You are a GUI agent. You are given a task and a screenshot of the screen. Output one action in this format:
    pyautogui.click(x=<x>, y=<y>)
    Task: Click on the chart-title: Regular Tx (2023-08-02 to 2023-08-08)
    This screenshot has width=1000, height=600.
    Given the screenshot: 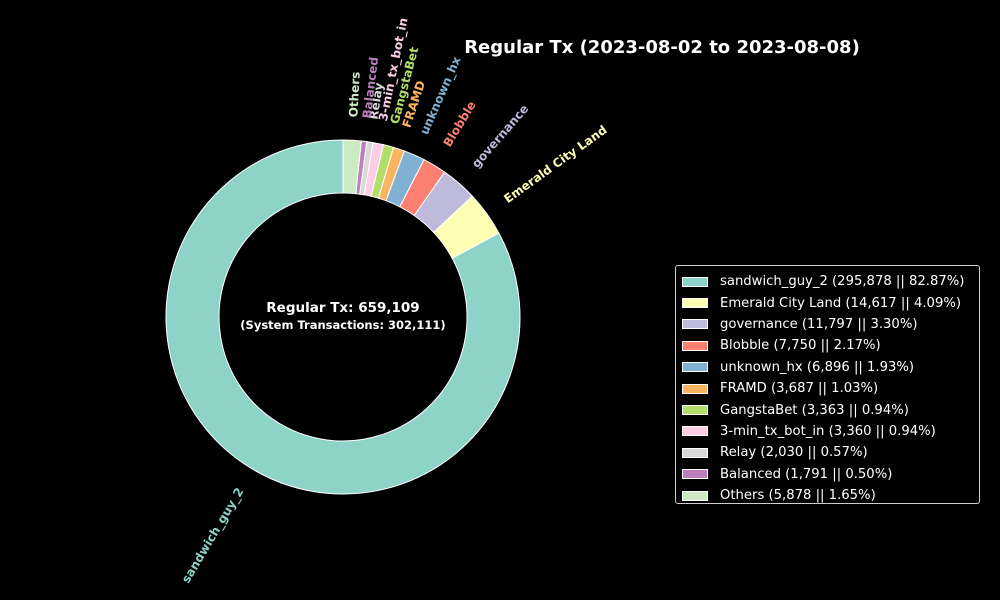 What is the action you would take?
    pyautogui.click(x=662, y=47)
    